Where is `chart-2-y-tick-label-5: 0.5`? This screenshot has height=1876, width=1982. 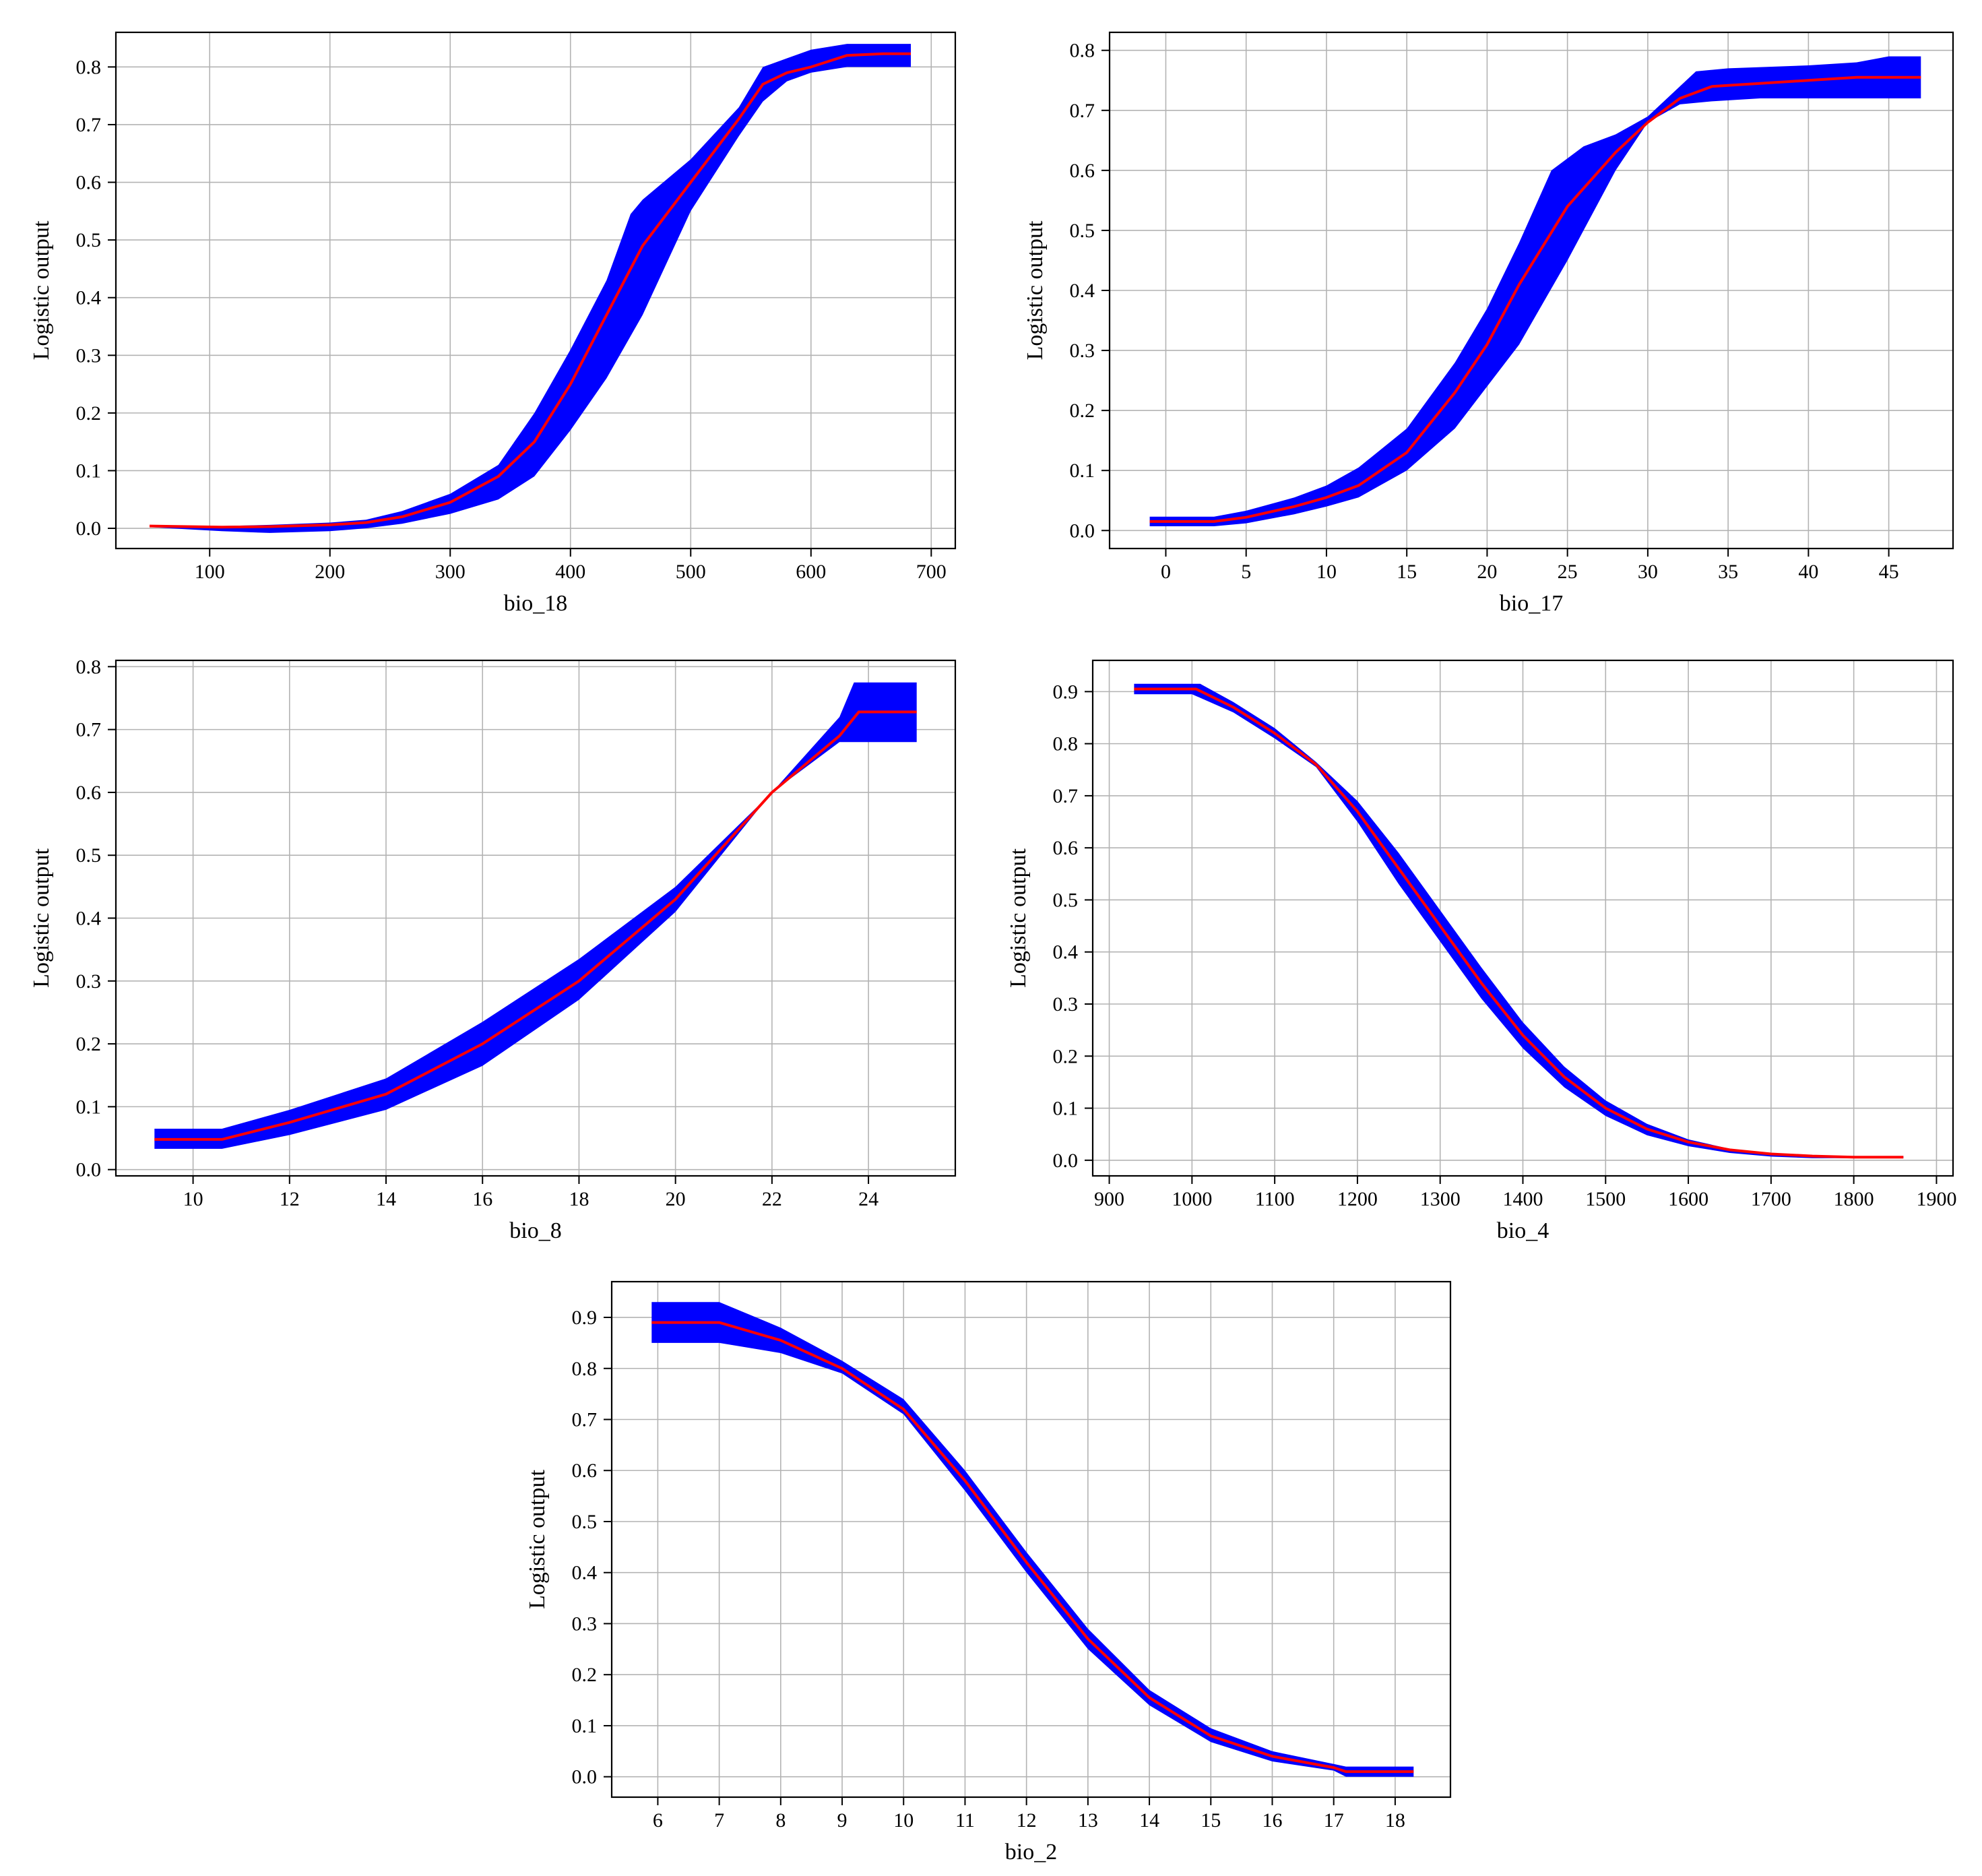 chart-2-y-tick-label-5: 0.5 is located at coordinates (89, 855).